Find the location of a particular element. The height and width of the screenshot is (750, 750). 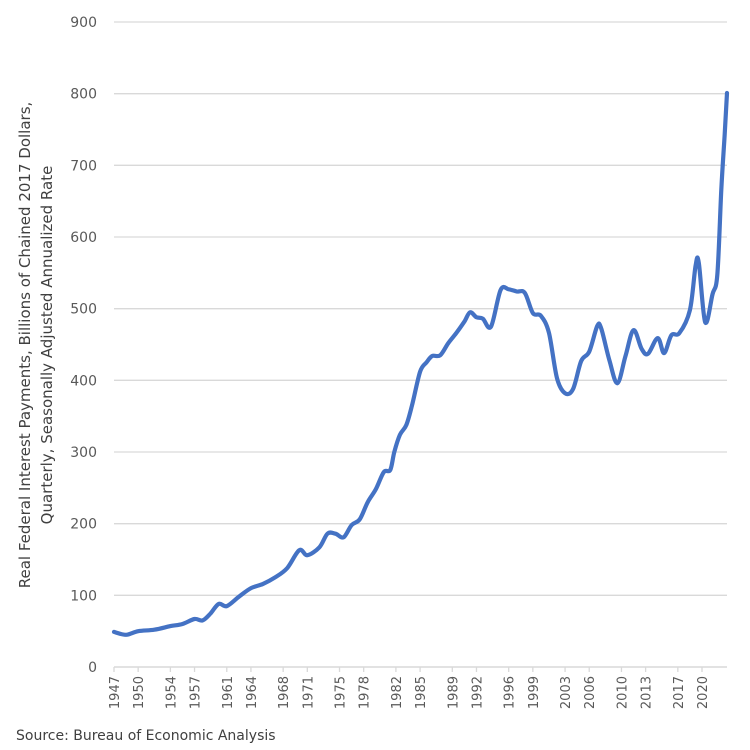

y-tick-label-600: 600 is located at coordinates (83, 238).